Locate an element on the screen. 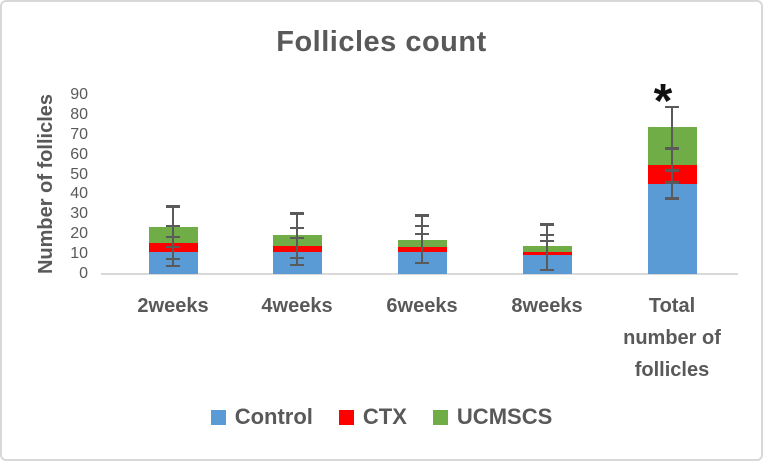 The image size is (763, 461). y-axis-tick-label: 80 is located at coordinates (79, 114).